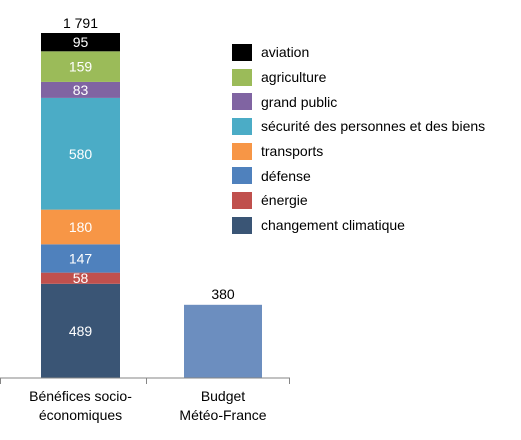 The height and width of the screenshot is (440, 521). Describe the element at coordinates (80, 23) in the screenshot. I see `stack-total-label: 1 791` at that location.